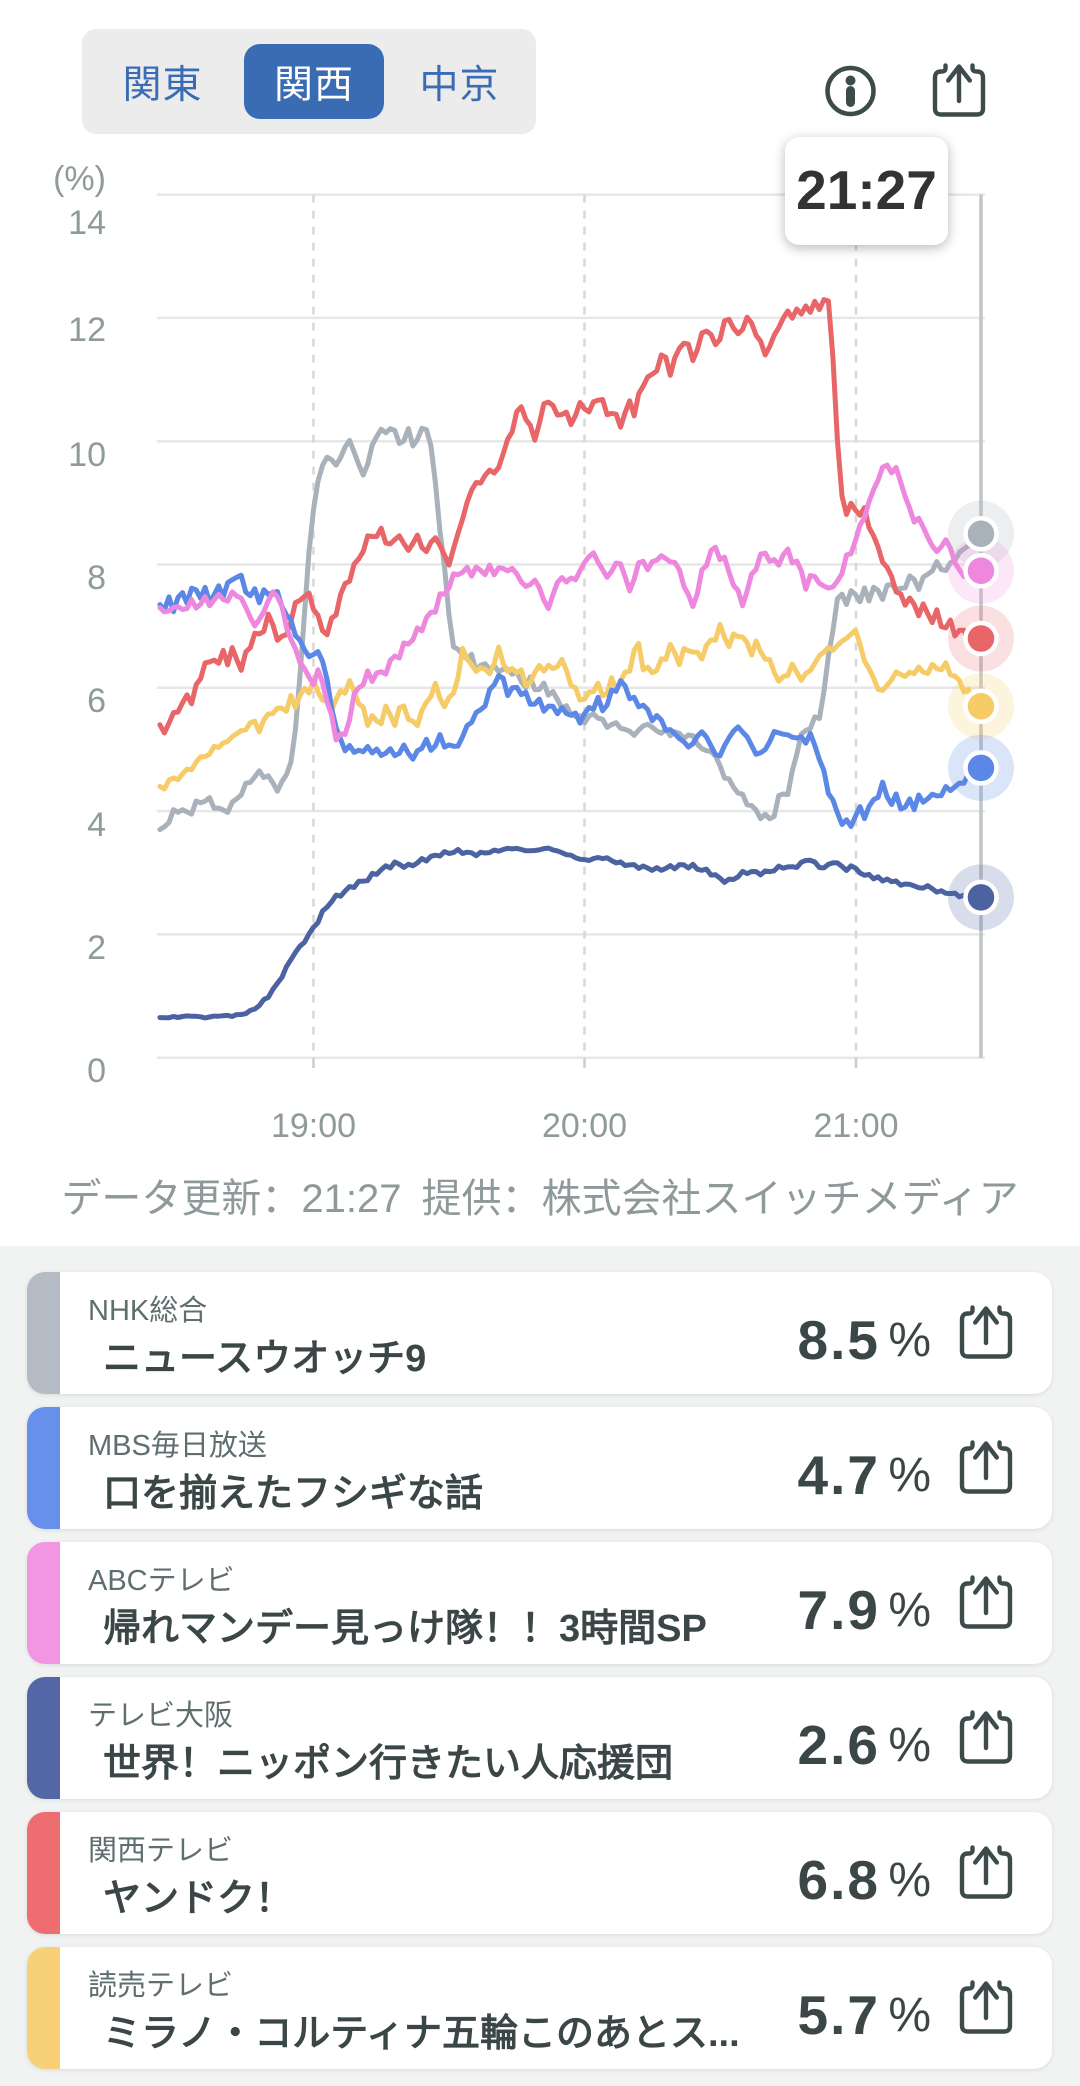 This screenshot has height=2086, width=1080. Describe the element at coordinates (96, 948) in the screenshot. I see `svg-text: 2` at that location.